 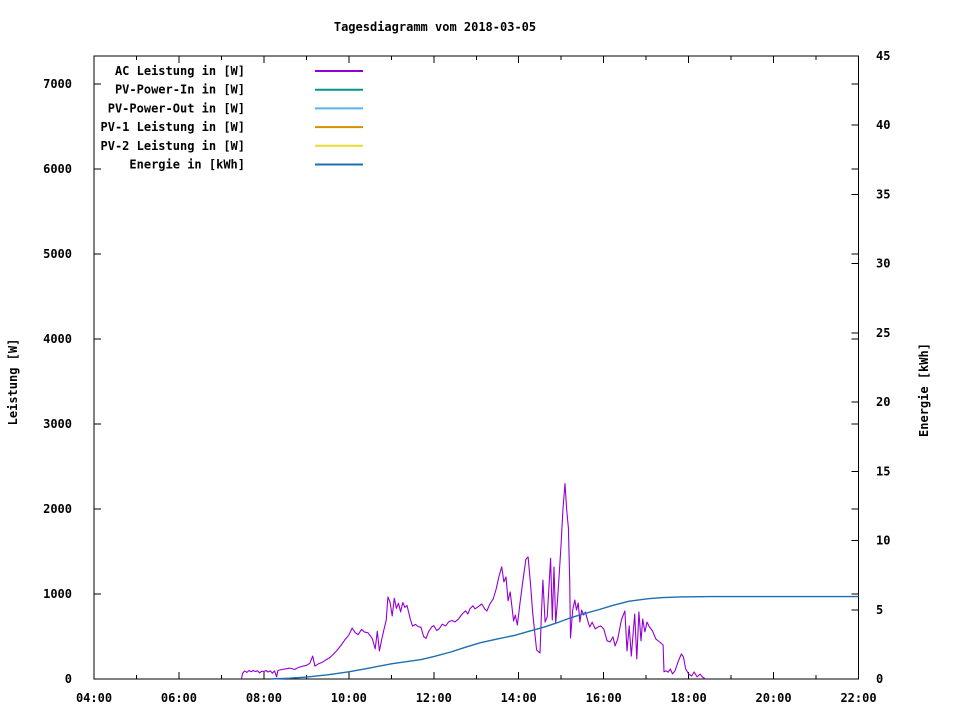 What do you see at coordinates (689, 698) in the screenshot?
I see `x-axis-tick-label: 18:00` at bounding box center [689, 698].